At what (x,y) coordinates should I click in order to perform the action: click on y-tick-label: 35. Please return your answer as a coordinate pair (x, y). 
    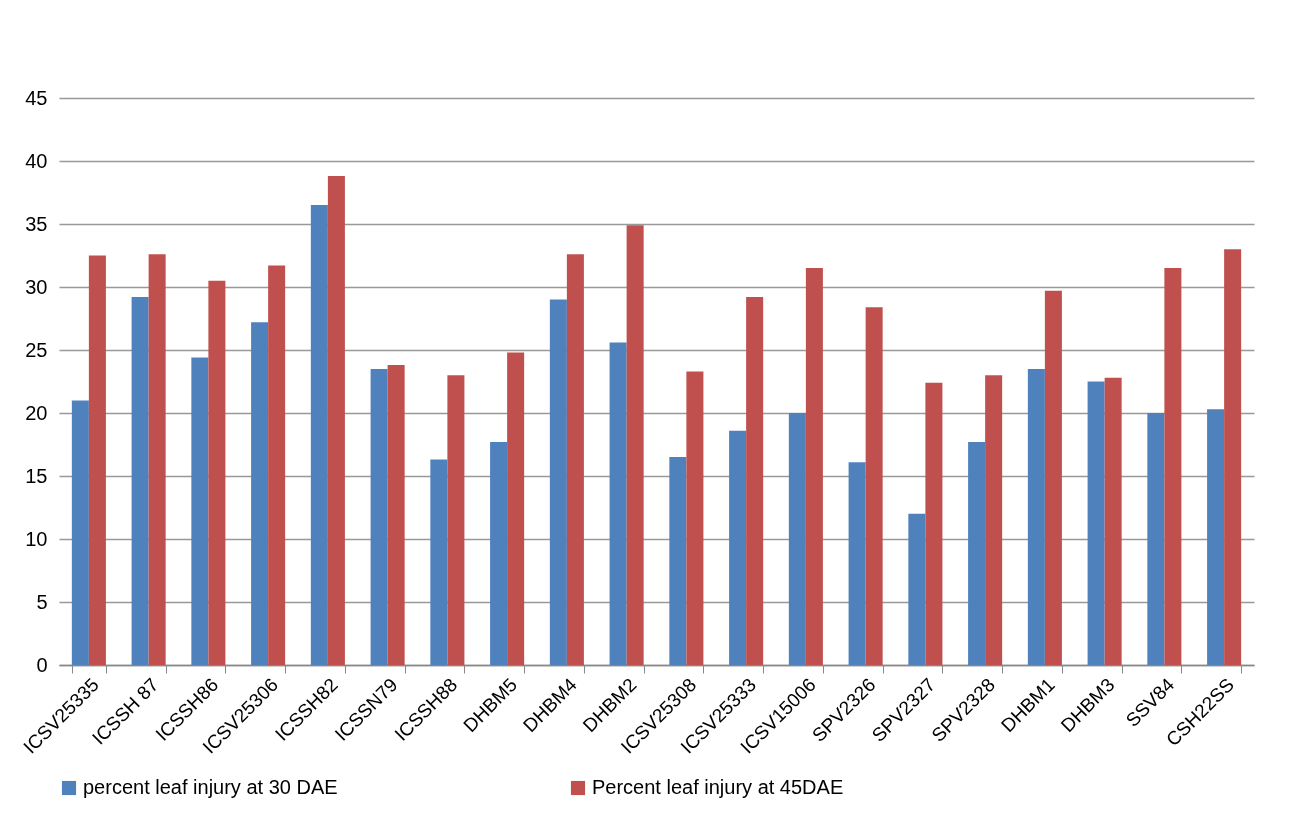
    Looking at the image, I should click on (36, 223).